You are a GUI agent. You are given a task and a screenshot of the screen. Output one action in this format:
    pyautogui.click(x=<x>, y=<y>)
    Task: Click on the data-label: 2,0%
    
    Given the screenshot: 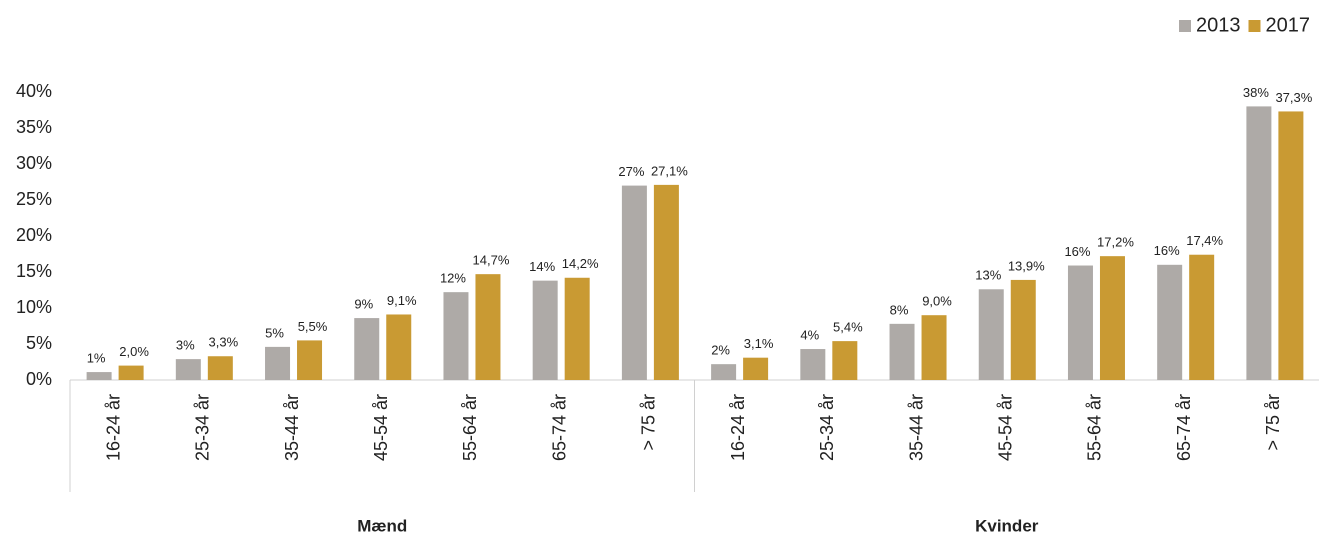 What is the action you would take?
    pyautogui.click(x=134, y=351)
    